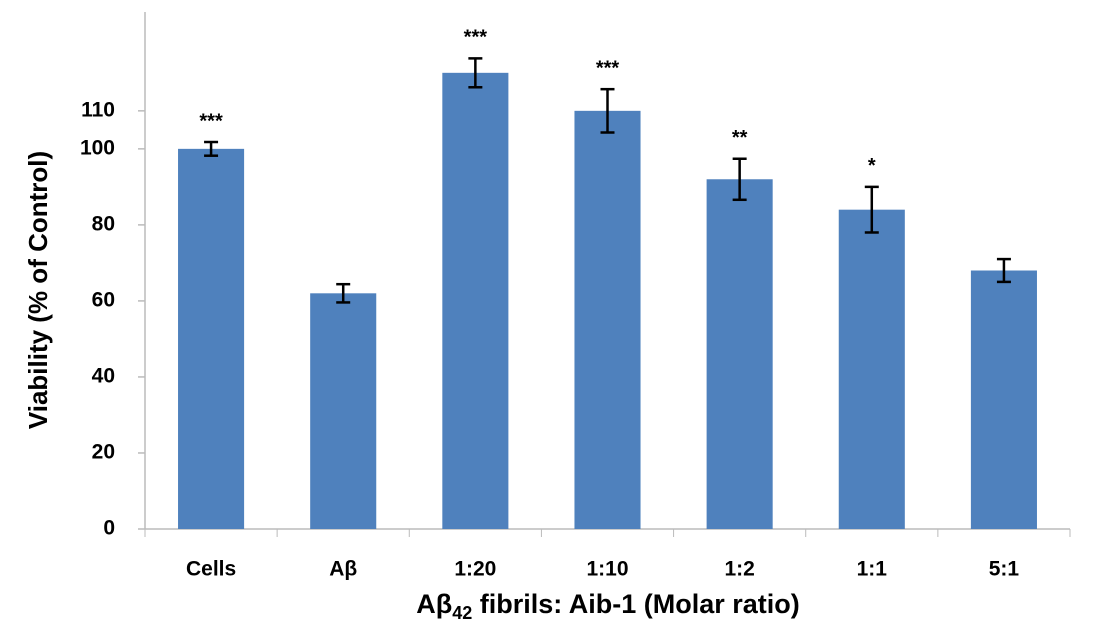 This screenshot has width=1099, height=634. Describe the element at coordinates (98, 109) in the screenshot. I see `y-tick-label: 110` at that location.